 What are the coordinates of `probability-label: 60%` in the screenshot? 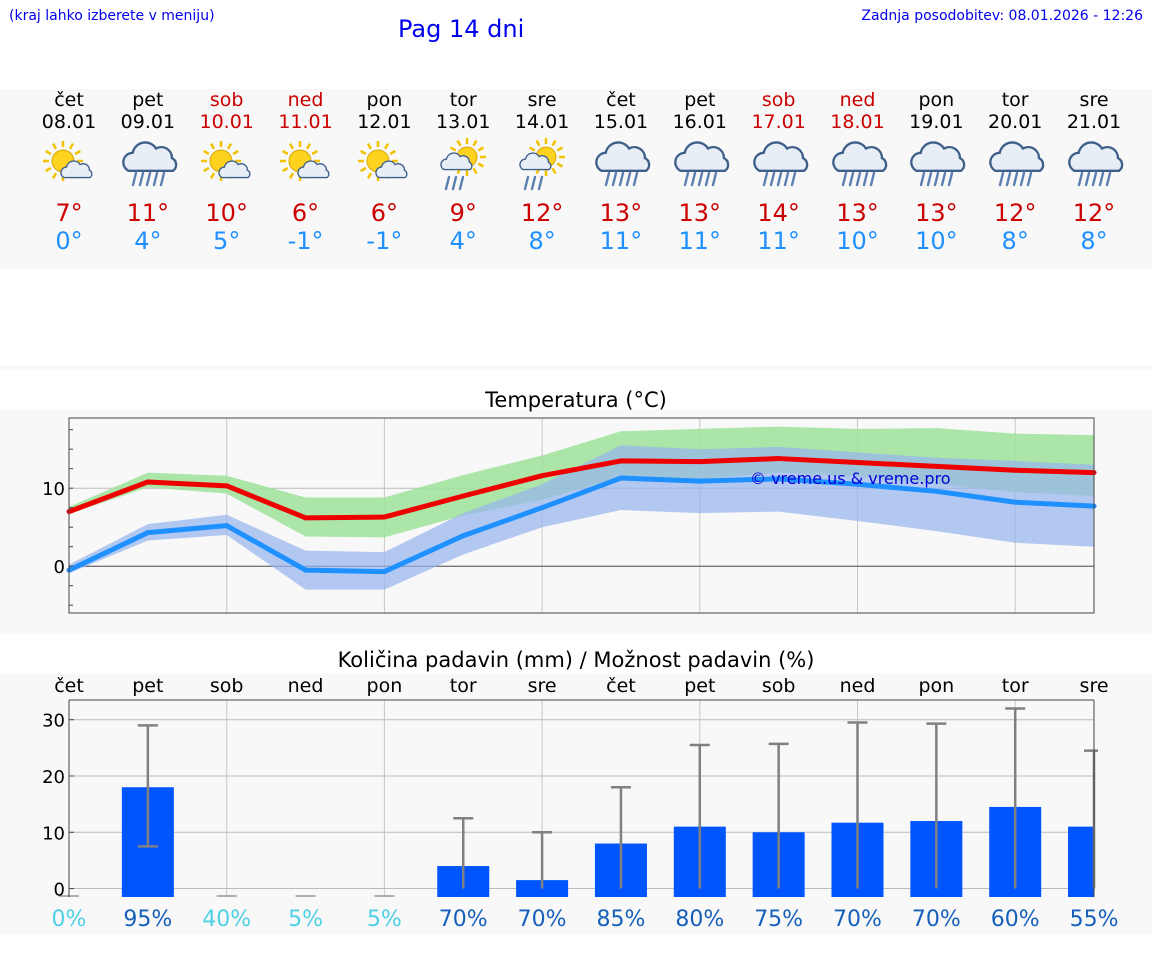 It's located at (1015, 919).